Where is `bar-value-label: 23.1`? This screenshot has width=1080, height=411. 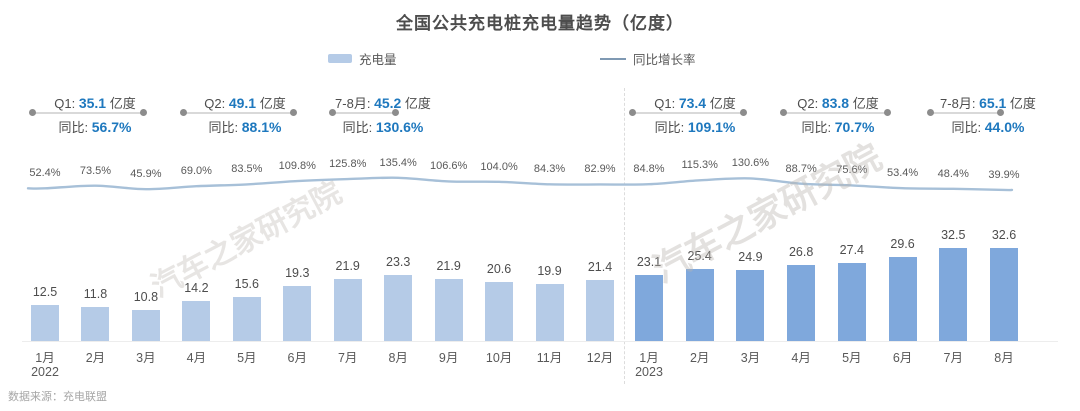
bar-value-label: 23.1 is located at coordinates (649, 262).